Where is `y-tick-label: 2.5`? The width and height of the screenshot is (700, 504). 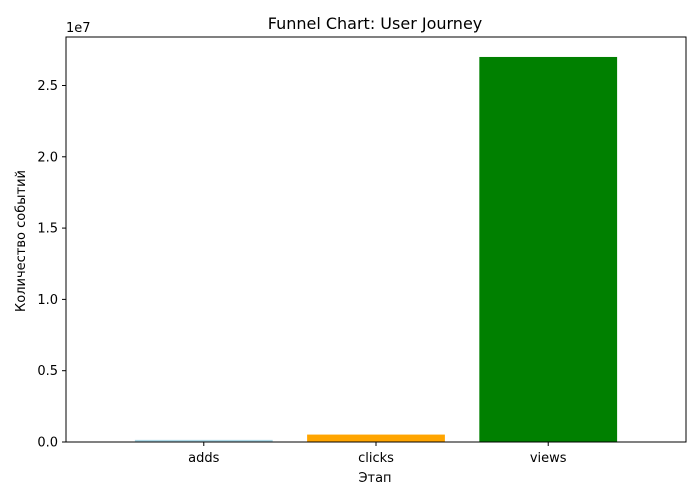 y-tick-label: 2.5 is located at coordinates (47, 86).